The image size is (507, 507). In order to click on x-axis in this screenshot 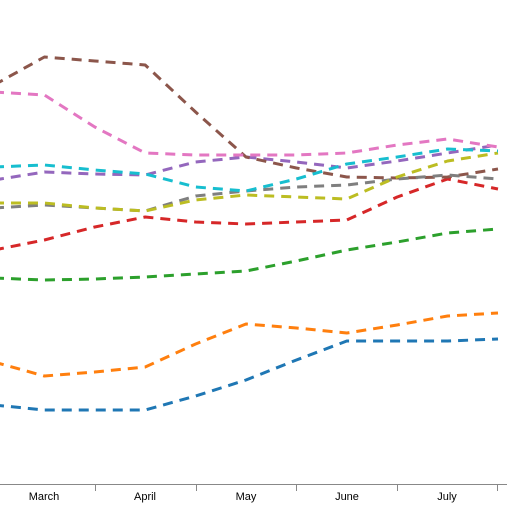, I will do `click(253, 487)`.